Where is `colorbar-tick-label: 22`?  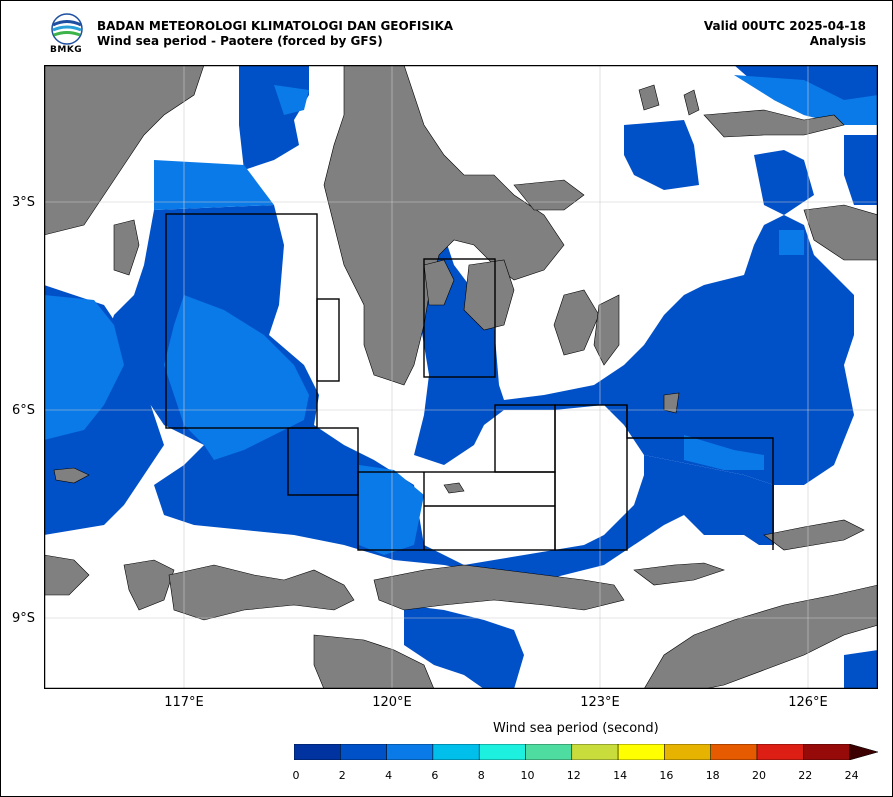
colorbar-tick-label: 22 is located at coordinates (805, 775).